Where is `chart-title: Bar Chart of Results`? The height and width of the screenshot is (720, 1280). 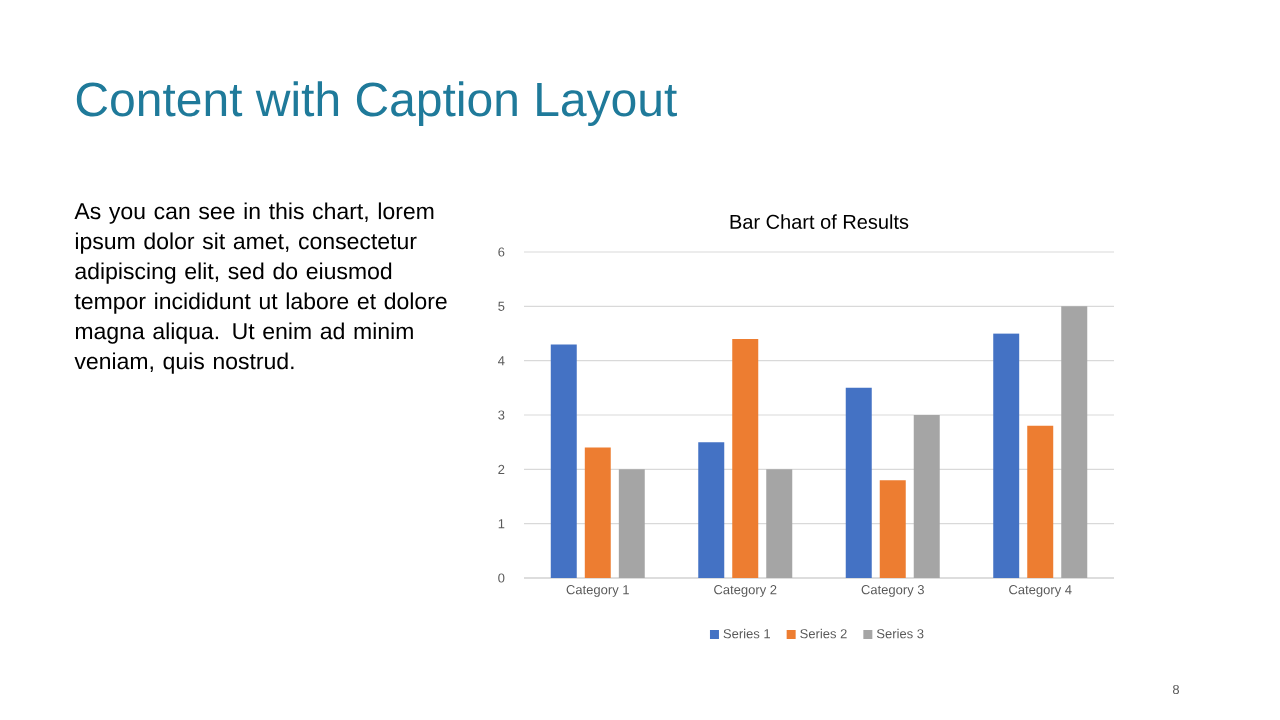 chart-title: Bar Chart of Results is located at coordinates (819, 221).